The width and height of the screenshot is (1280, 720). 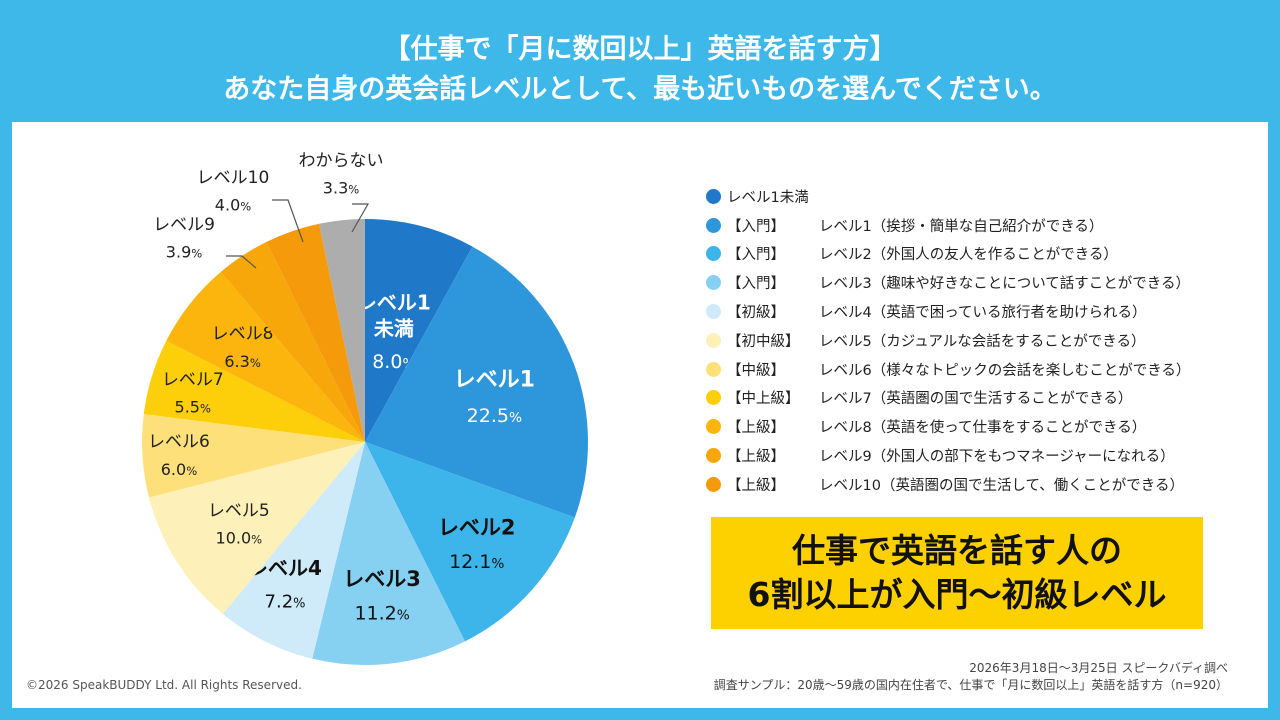 I want to click on slice-value-label: 10.0%, so click(x=239, y=538).